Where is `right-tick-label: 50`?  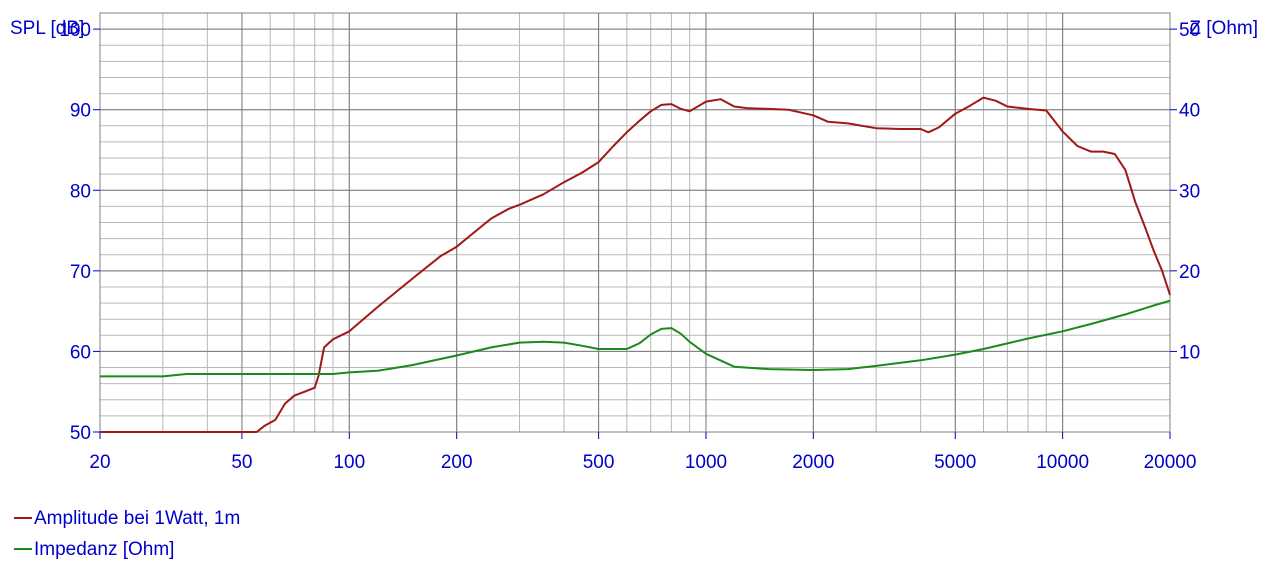 right-tick-label: 50 is located at coordinates (1189, 30).